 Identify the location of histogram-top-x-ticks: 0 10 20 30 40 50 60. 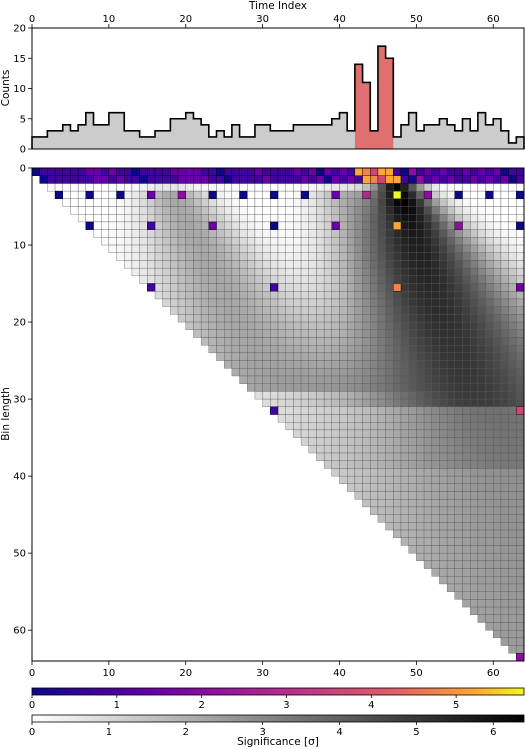
(264, 21).